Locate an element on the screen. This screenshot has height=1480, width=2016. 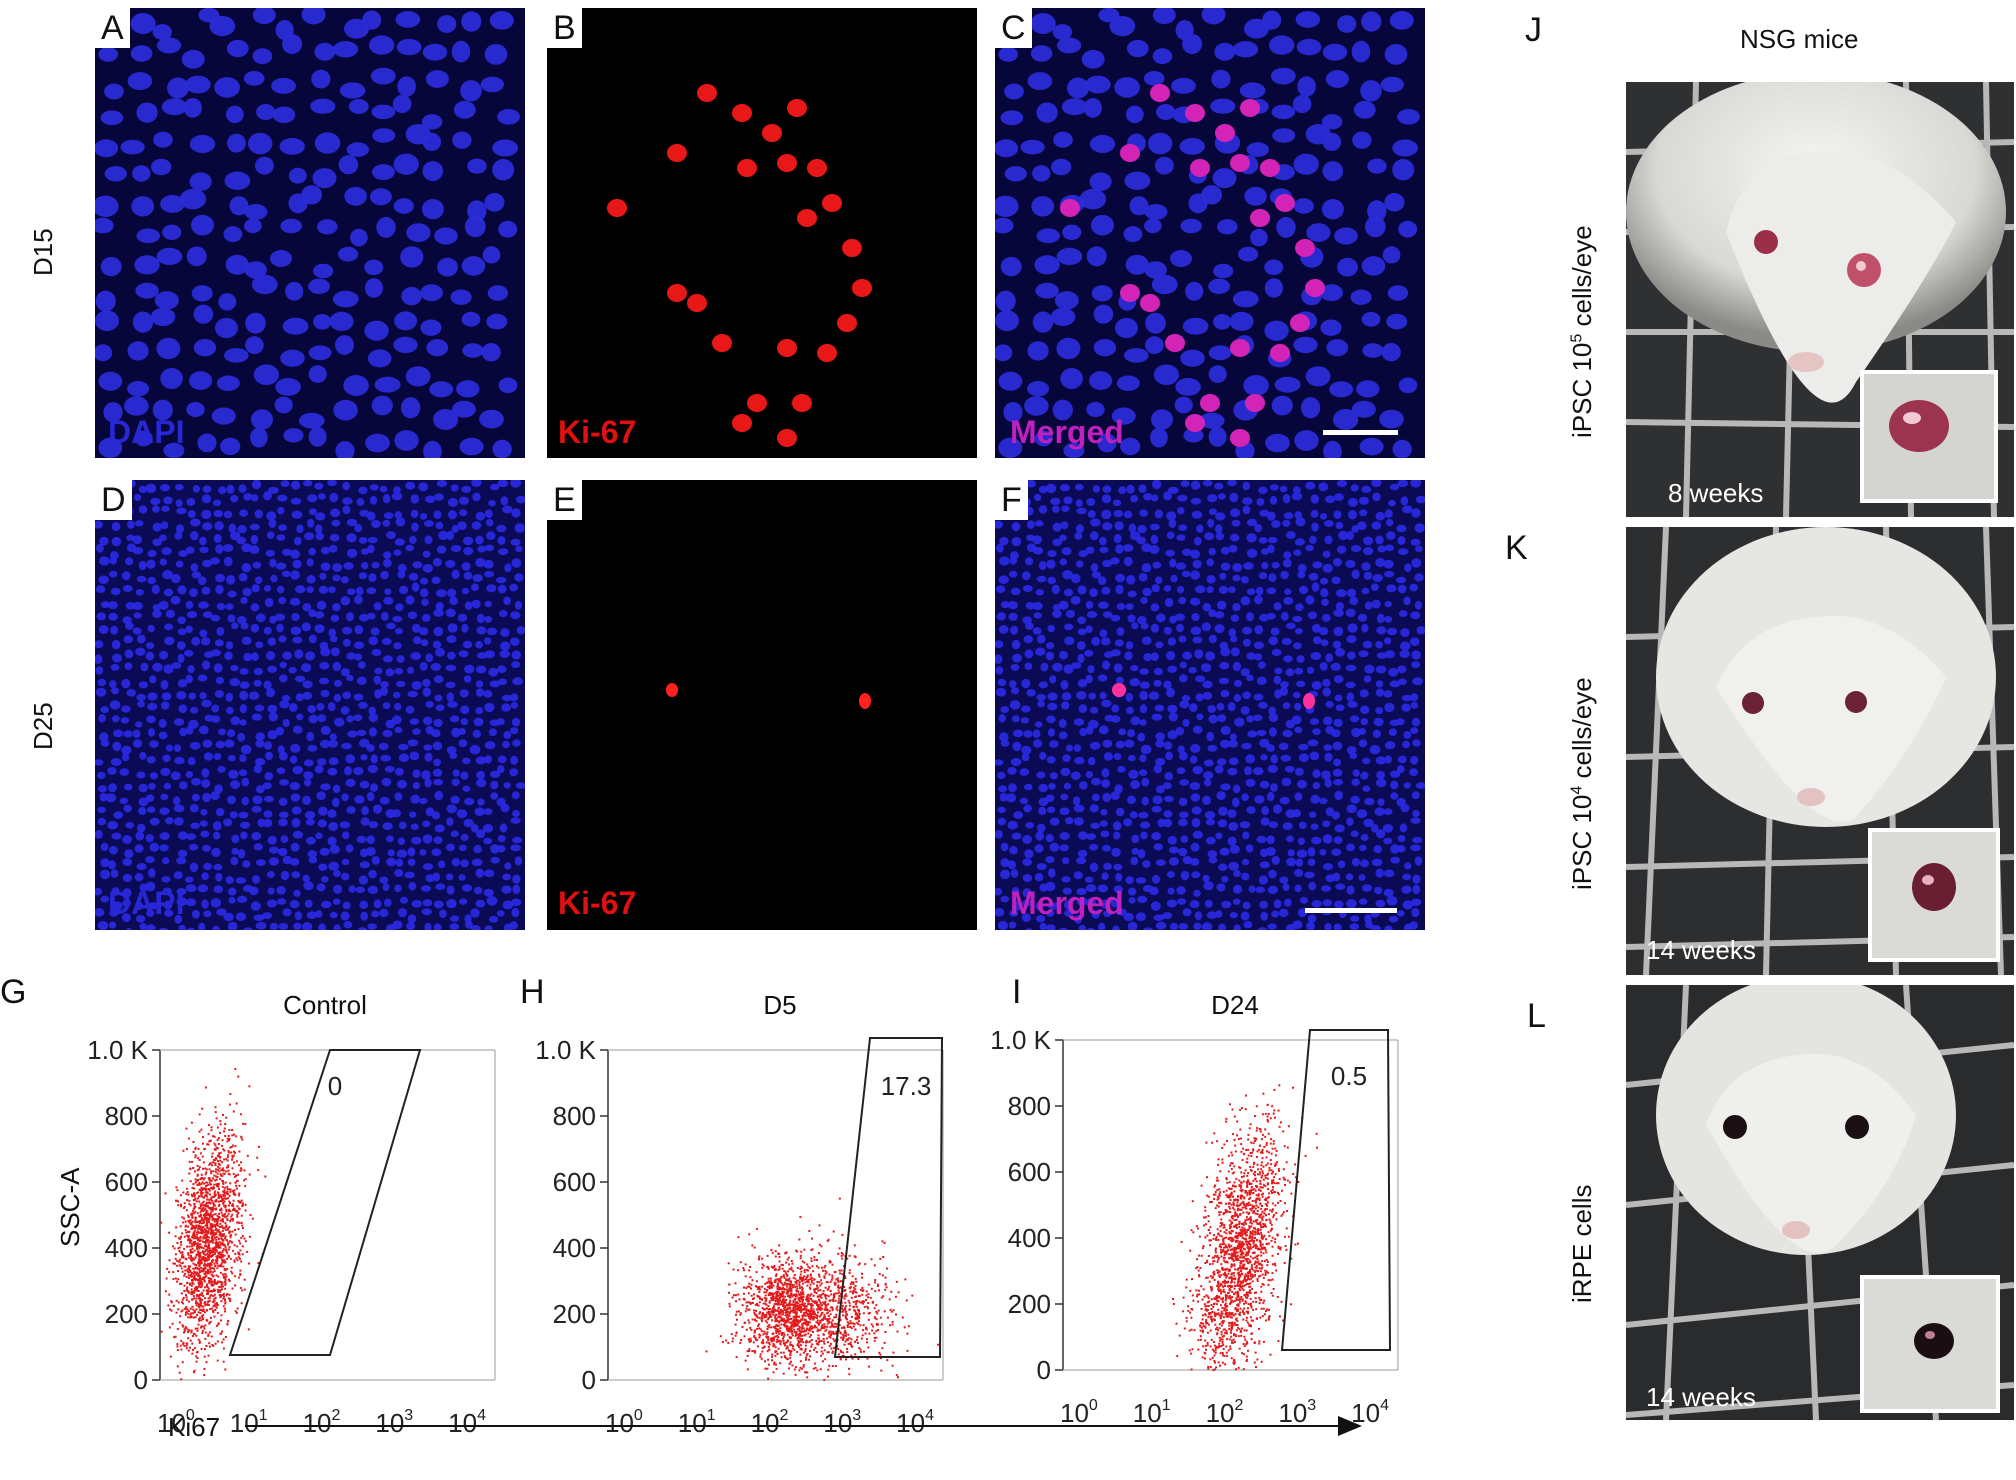
panel-letter-b: B is located at coordinates (564, 28).